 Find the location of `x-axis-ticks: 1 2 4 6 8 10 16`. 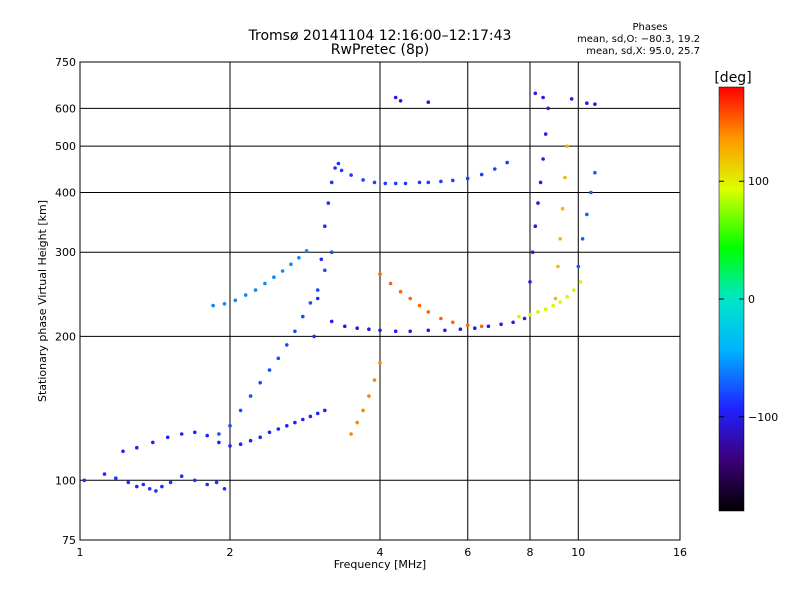

x-axis-ticks: 1 2 4 6 8 10 16 is located at coordinates (382, 552).